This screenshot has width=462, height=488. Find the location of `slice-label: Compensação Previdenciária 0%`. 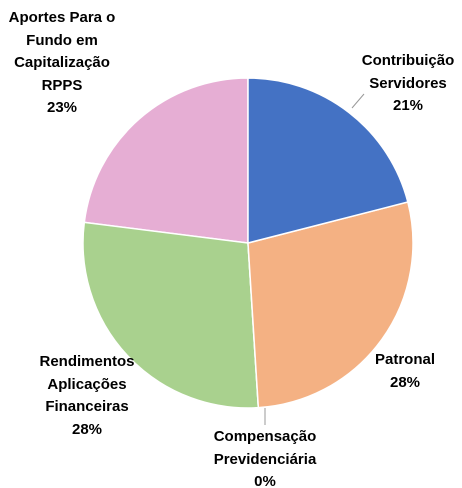

slice-label: Compensação Previdenciária 0% is located at coordinates (265, 457).